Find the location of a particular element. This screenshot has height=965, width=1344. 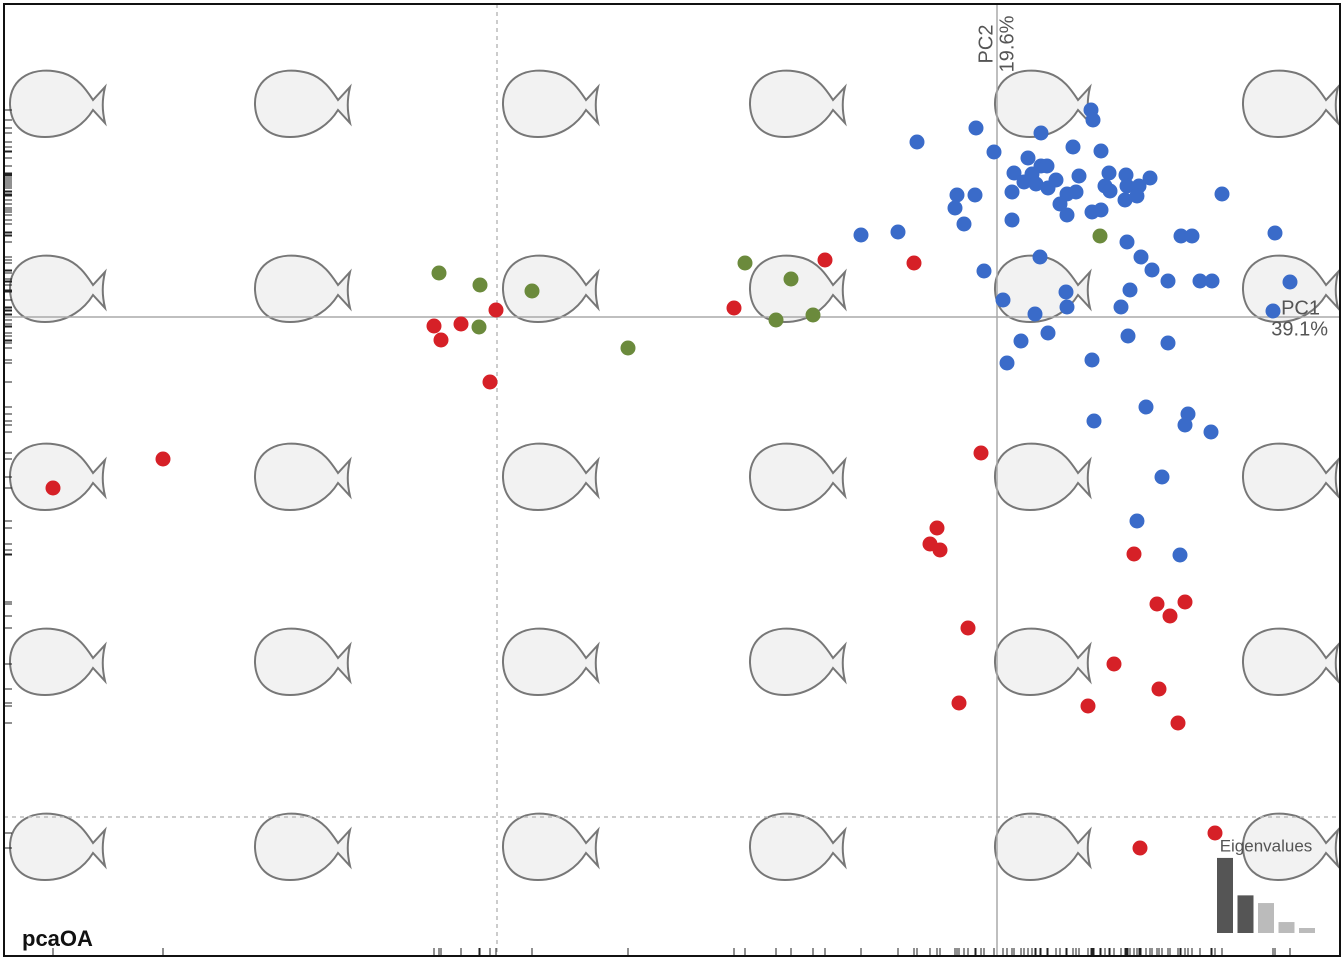

axis-label: PC1 is located at coordinates (1300, 308).